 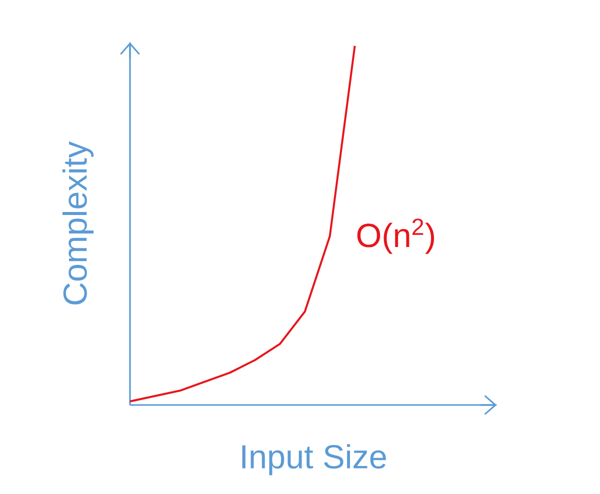 I want to click on series-label: O(n$^{2}$), so click(x=395, y=236).